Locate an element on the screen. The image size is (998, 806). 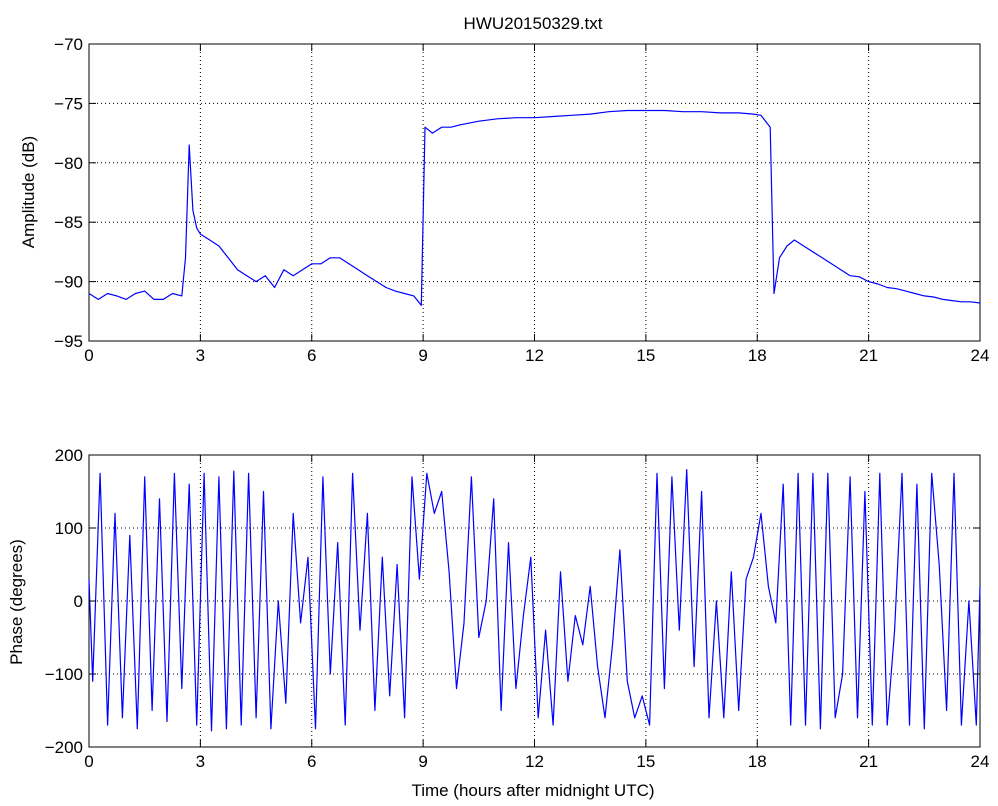
amplitude-y-tick-label: −90 is located at coordinates (68, 282).